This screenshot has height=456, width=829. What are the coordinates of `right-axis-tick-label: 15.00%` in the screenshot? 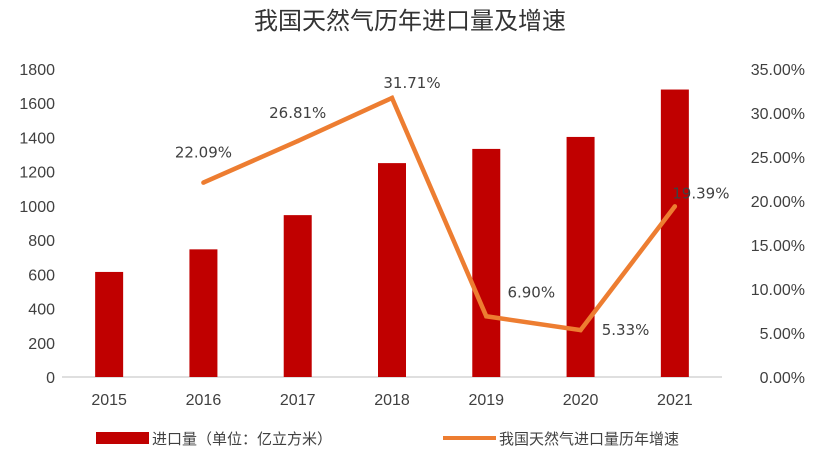 It's located at (778, 246).